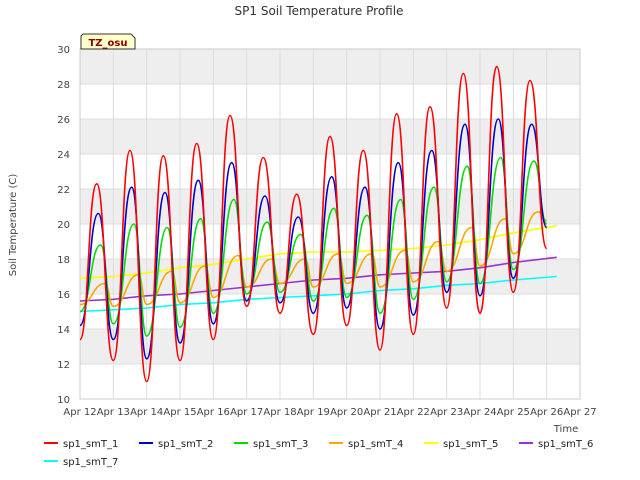 The width and height of the screenshot is (640, 480). Describe the element at coordinates (90, 444) in the screenshot. I see `legend-label: sp1_smT_1` at that location.